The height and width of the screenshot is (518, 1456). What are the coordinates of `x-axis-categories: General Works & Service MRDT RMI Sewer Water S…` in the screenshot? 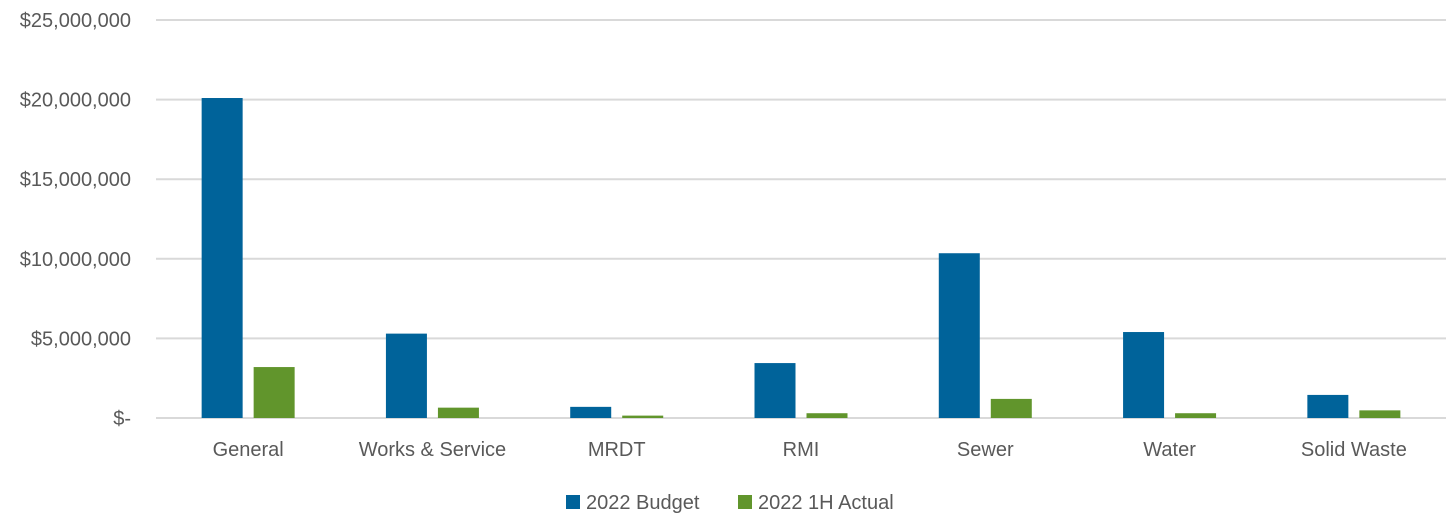 It's located at (810, 450).